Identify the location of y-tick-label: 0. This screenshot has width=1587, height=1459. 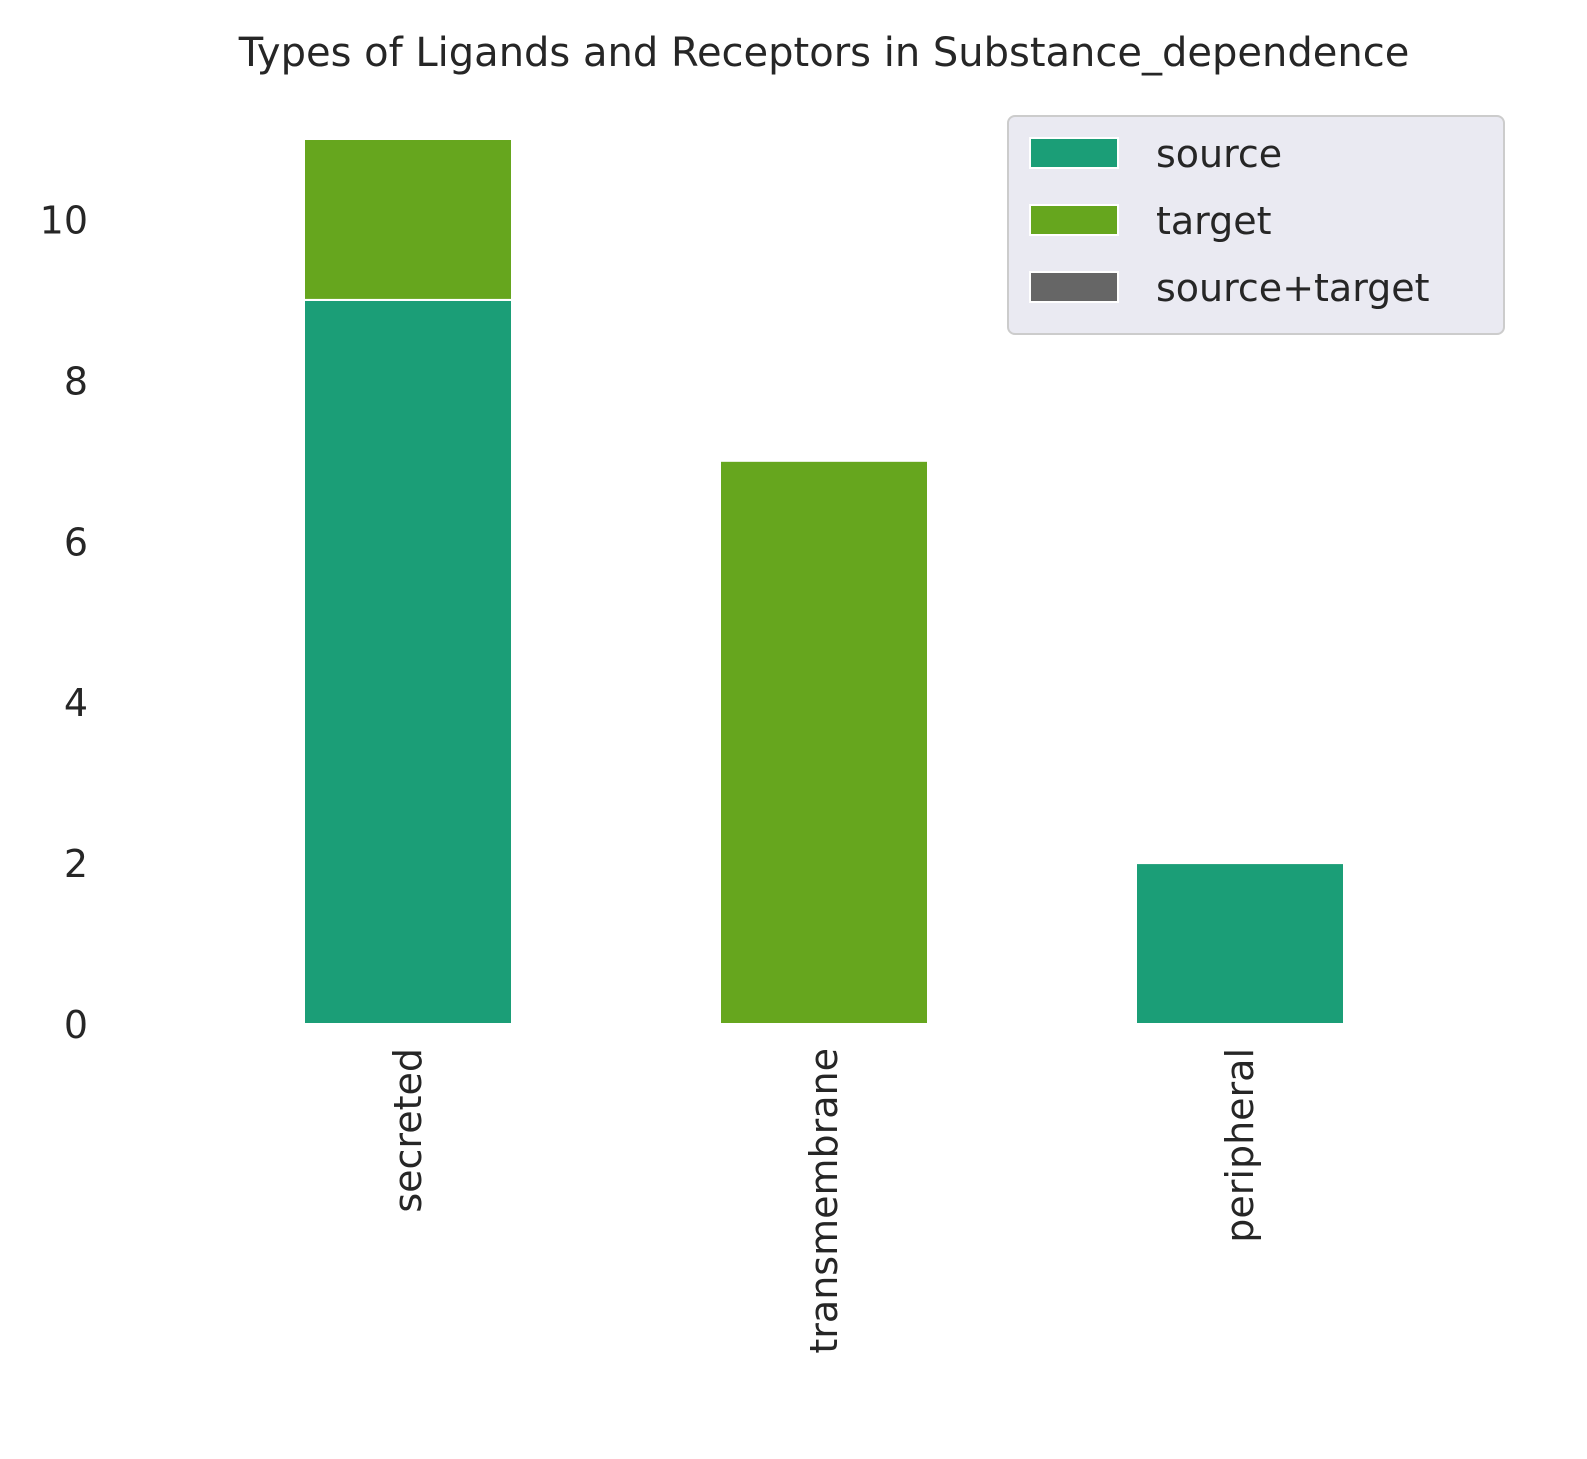
(76, 1025).